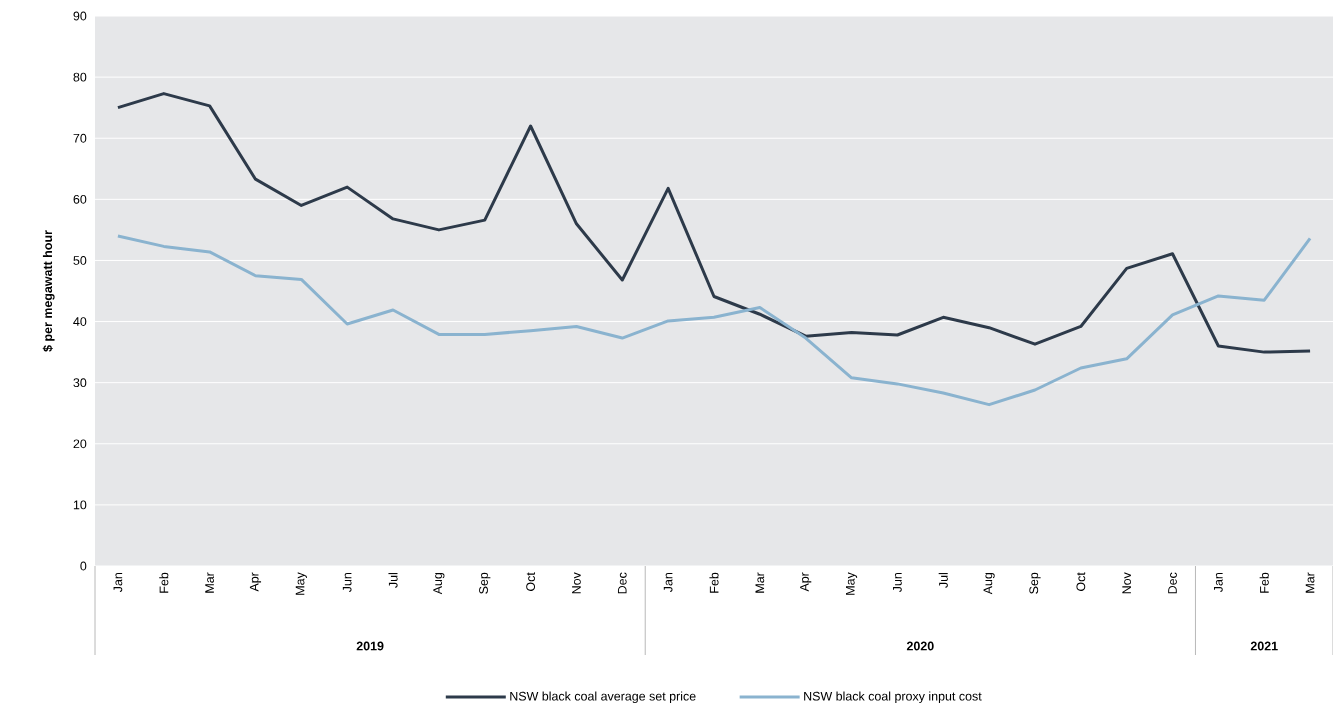  What do you see at coordinates (83, 566) in the screenshot?
I see `y-tick-label: 0` at bounding box center [83, 566].